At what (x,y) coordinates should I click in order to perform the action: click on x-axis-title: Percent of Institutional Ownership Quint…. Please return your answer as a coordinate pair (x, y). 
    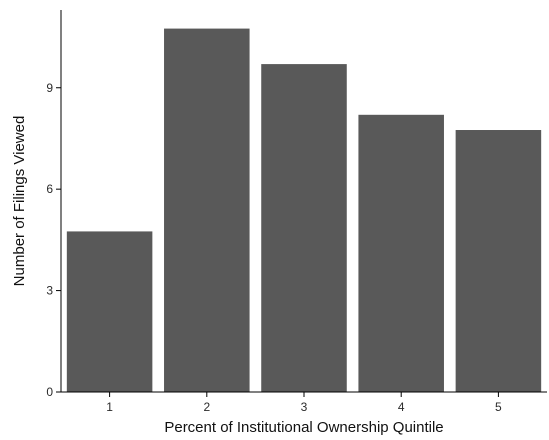
    Looking at the image, I should click on (303, 427).